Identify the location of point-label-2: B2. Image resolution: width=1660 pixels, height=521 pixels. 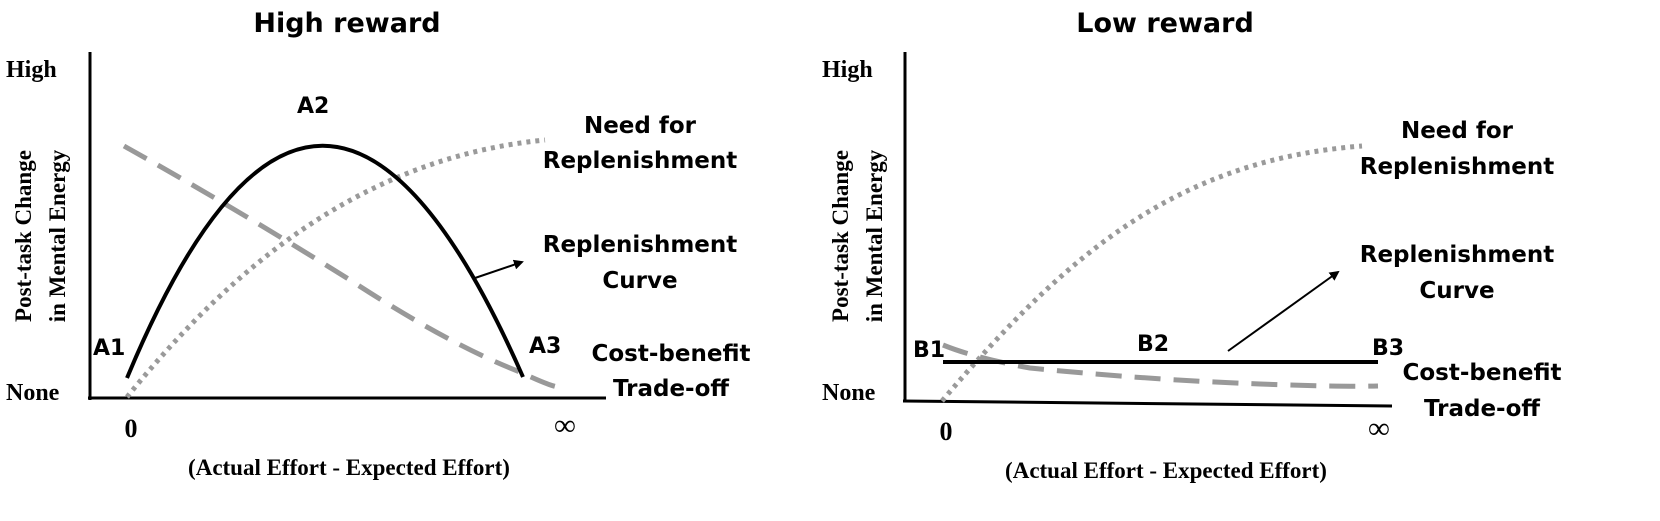
(1153, 344).